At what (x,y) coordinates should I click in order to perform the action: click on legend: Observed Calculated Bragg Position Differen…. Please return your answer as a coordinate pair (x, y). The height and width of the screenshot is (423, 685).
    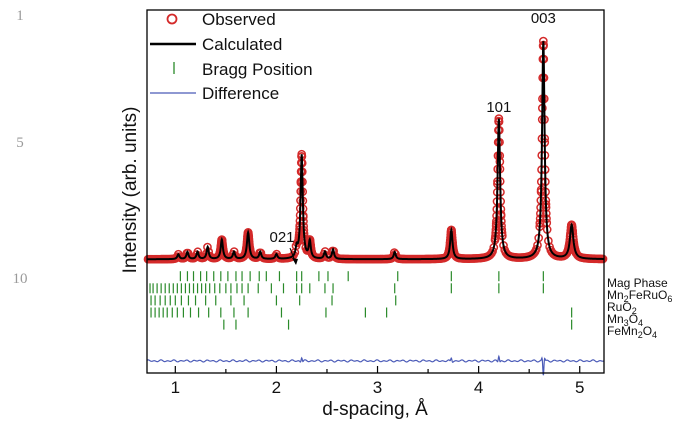
    Looking at the image, I should click on (231, 56).